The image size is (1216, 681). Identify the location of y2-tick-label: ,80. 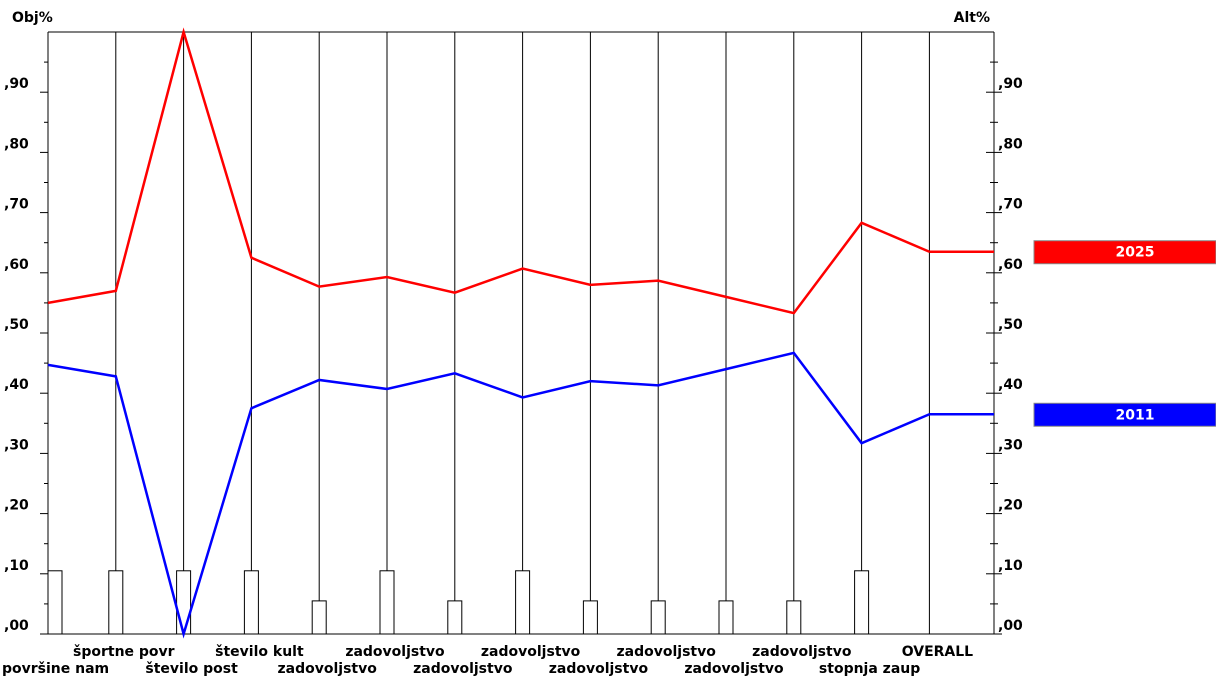
(1010, 144).